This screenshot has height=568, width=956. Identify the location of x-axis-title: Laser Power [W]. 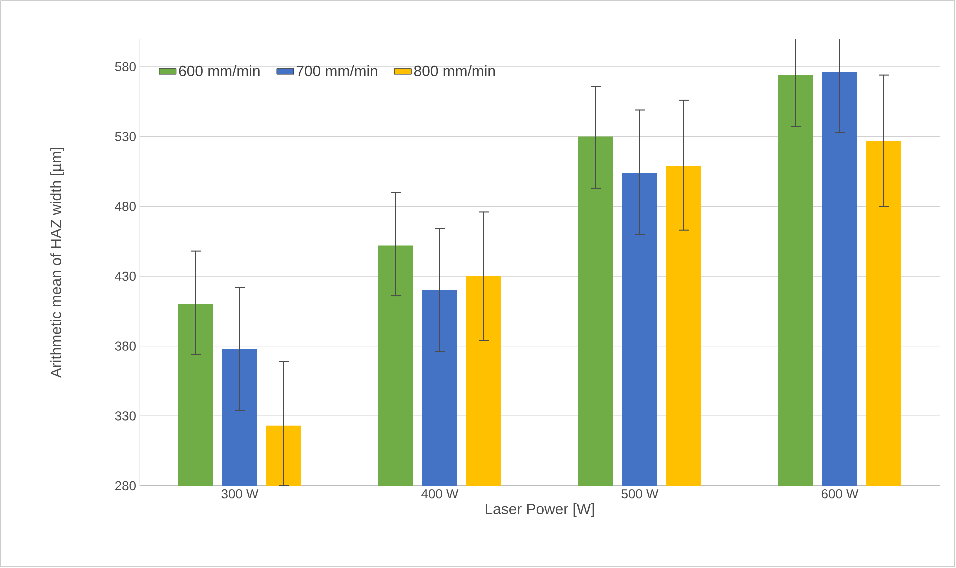
(540, 511).